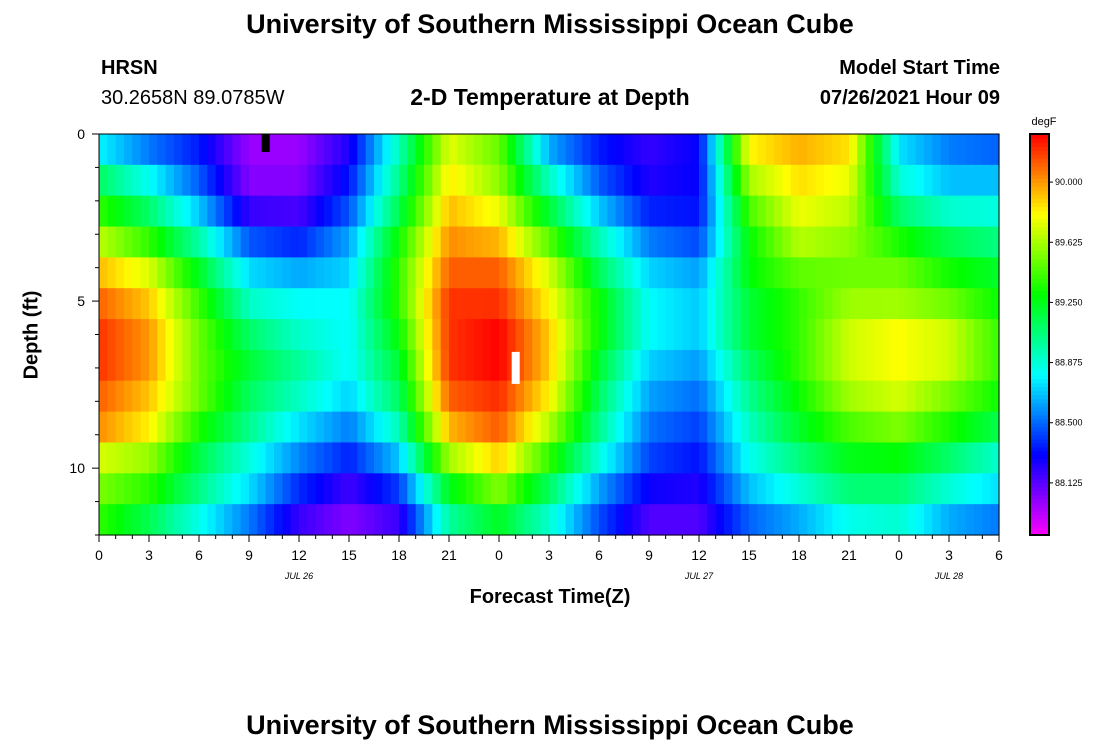 The height and width of the screenshot is (750, 1100). I want to click on x-tick-label: 21, so click(449, 555).